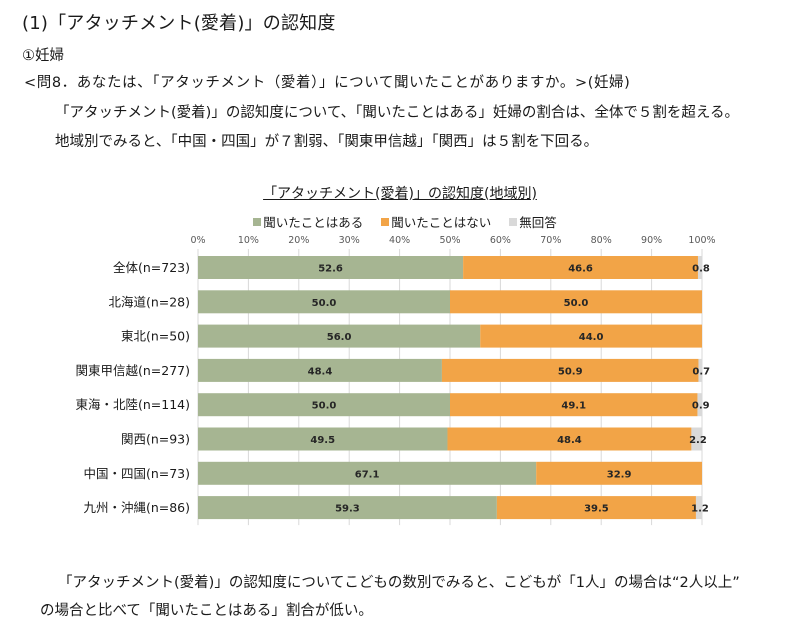 The height and width of the screenshot is (638, 800). What do you see at coordinates (701, 240) in the screenshot?
I see `x-tick-label: 100%` at bounding box center [701, 240].